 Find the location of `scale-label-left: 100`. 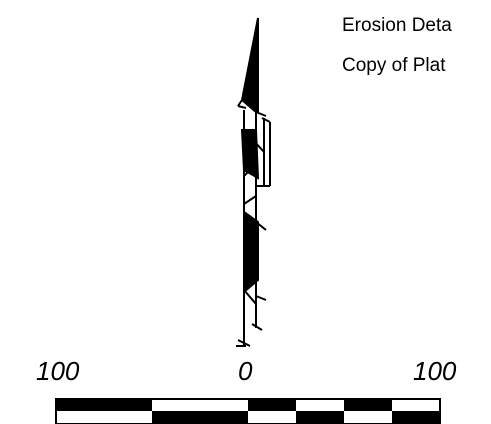

scale-label-left: 100 is located at coordinates (58, 371).